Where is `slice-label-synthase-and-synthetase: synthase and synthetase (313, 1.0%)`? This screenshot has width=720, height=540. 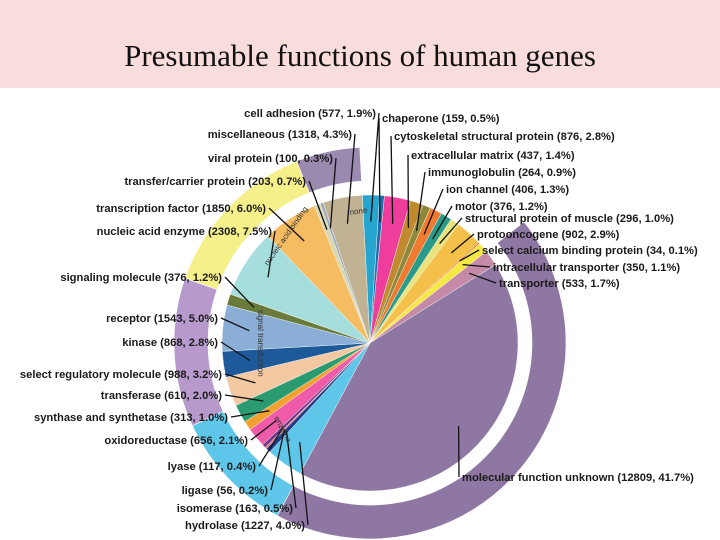
slice-label-synthase-and-synthetase: synthase and synthetase (313, 1.0%) is located at coordinates (131, 418).